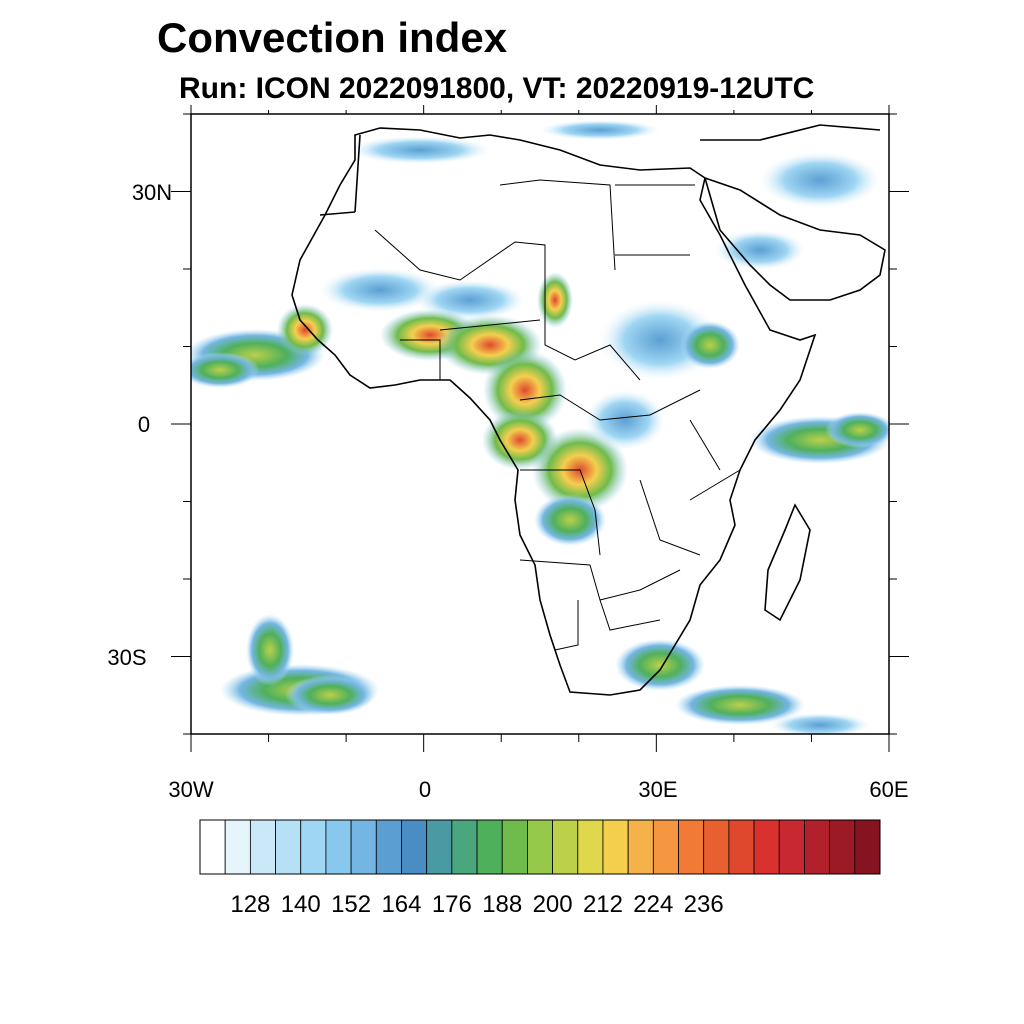  I want to click on colorbar-frame, so click(540, 847).